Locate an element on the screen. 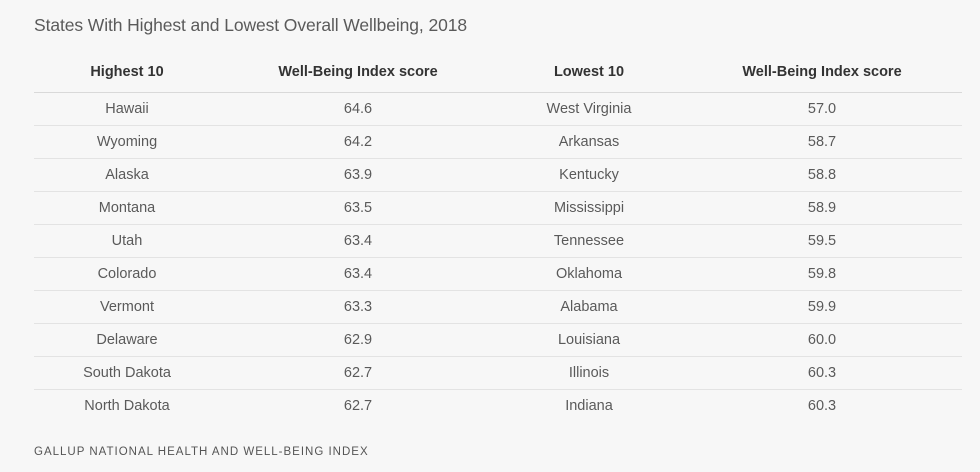  state-cell: Mississippi is located at coordinates (589, 208).